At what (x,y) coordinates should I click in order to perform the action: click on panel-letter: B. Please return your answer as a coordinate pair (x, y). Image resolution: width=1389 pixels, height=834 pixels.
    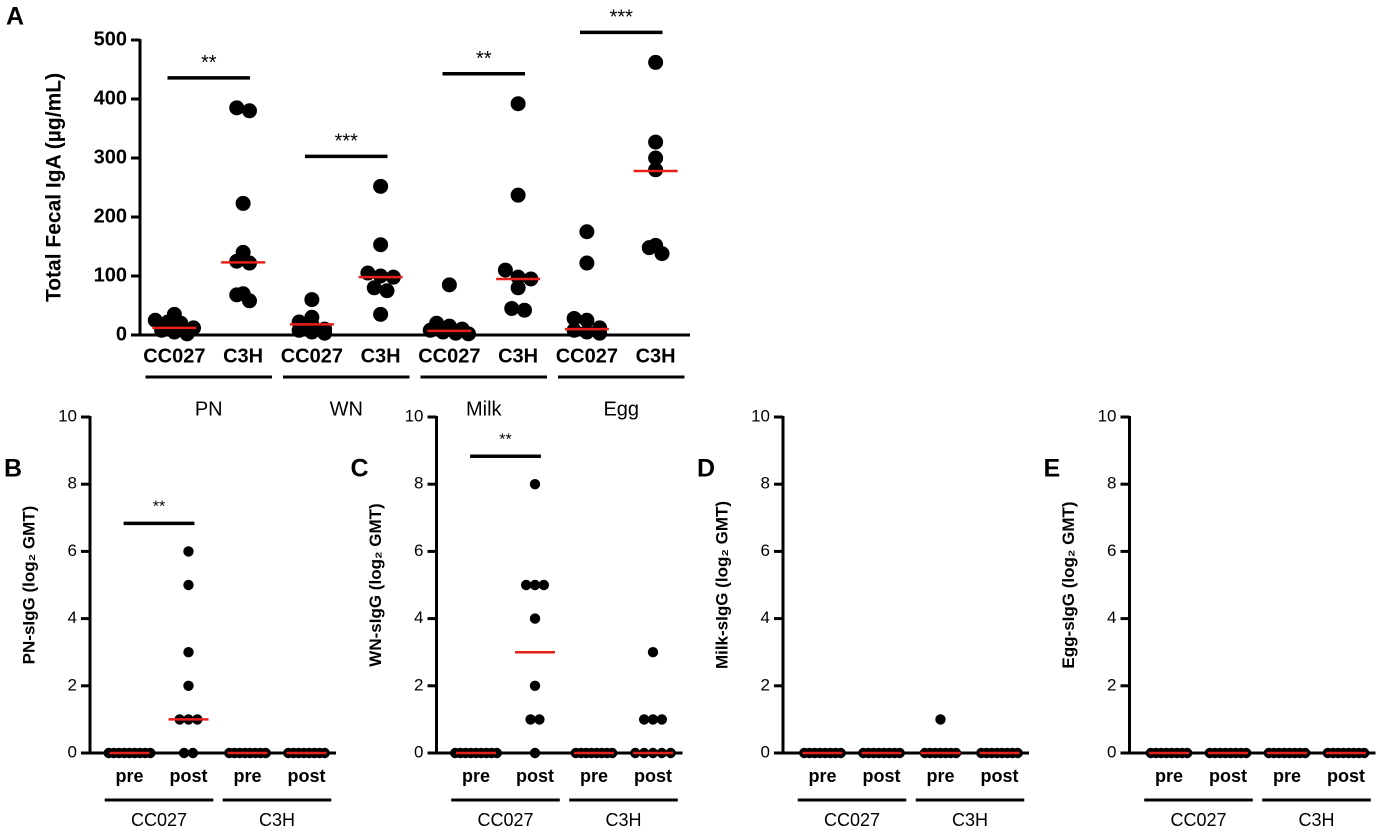
    Looking at the image, I should click on (13, 469).